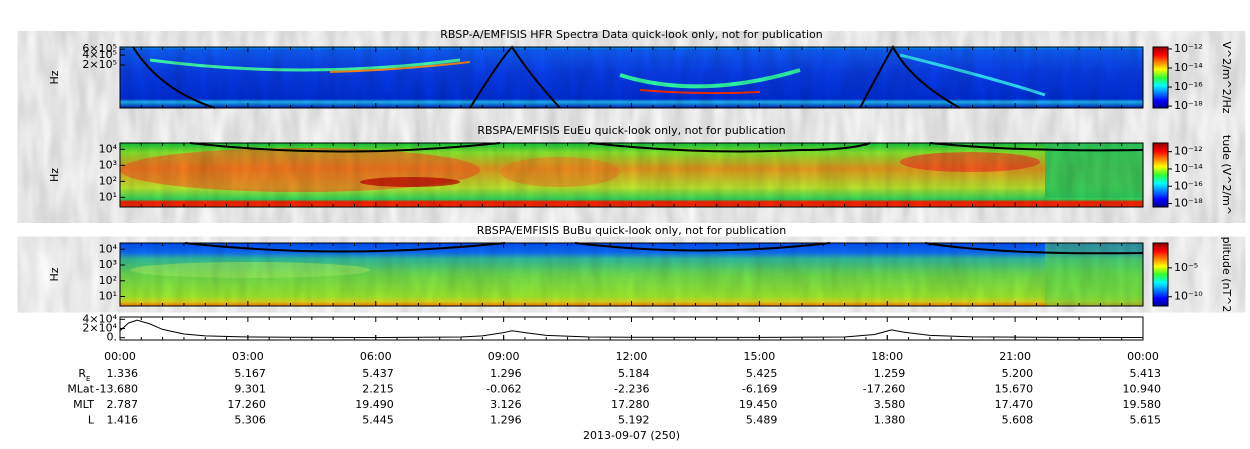  What do you see at coordinates (99, 64) in the screenshot?
I see `y-tick-label: 2×10⁵` at bounding box center [99, 64].